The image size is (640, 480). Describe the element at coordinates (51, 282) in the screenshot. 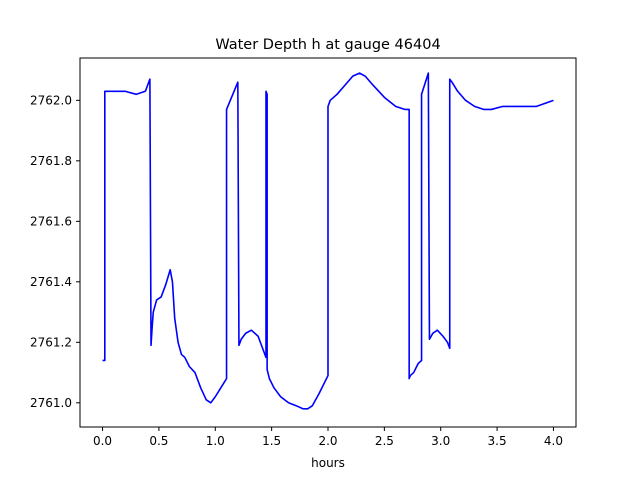

I see `y-tick-label: 2761.4` at that location.